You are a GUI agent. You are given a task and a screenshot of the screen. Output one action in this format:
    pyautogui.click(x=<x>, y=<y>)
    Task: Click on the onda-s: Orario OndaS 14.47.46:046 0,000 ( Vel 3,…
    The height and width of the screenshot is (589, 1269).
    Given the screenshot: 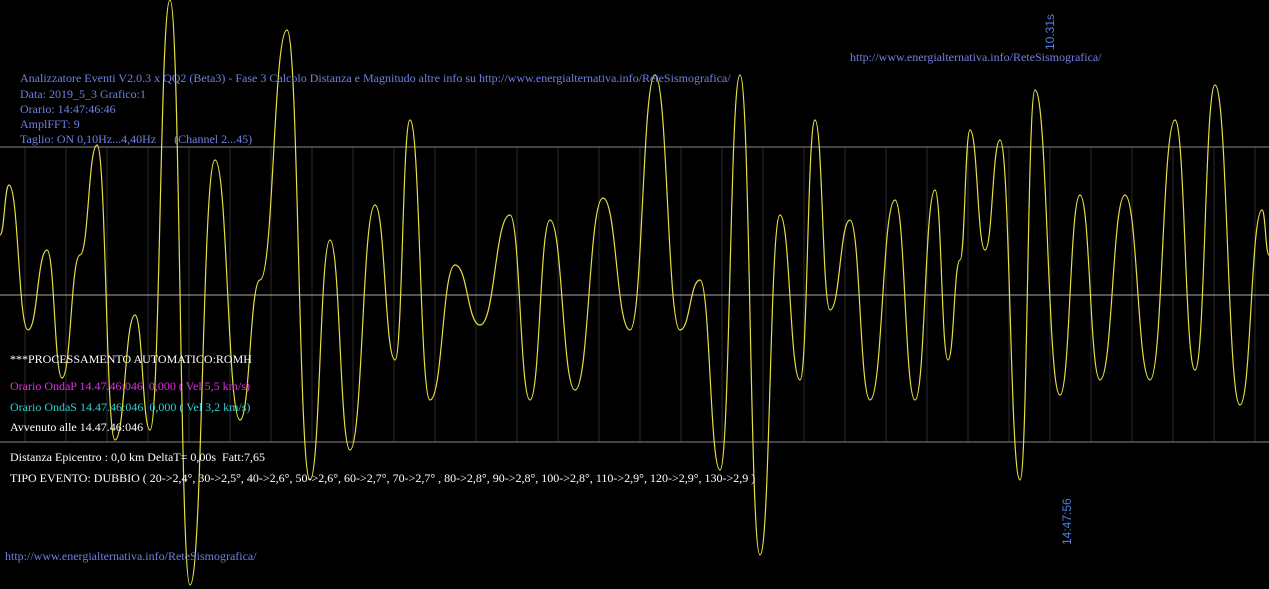 What is the action you would take?
    pyautogui.click(x=130, y=407)
    